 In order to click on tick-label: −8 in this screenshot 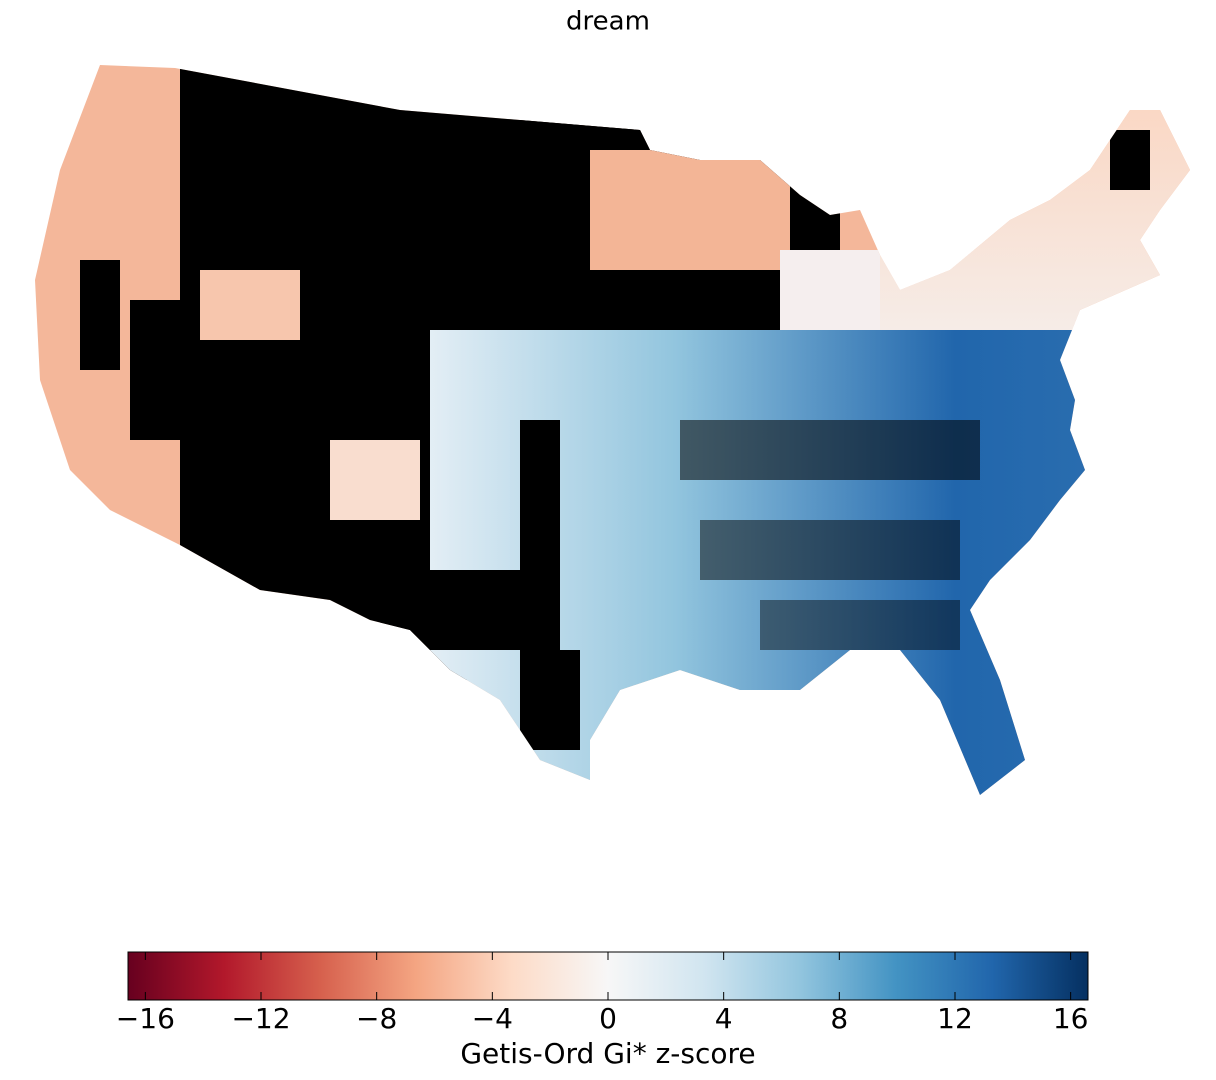, I will do `click(376, 1018)`.